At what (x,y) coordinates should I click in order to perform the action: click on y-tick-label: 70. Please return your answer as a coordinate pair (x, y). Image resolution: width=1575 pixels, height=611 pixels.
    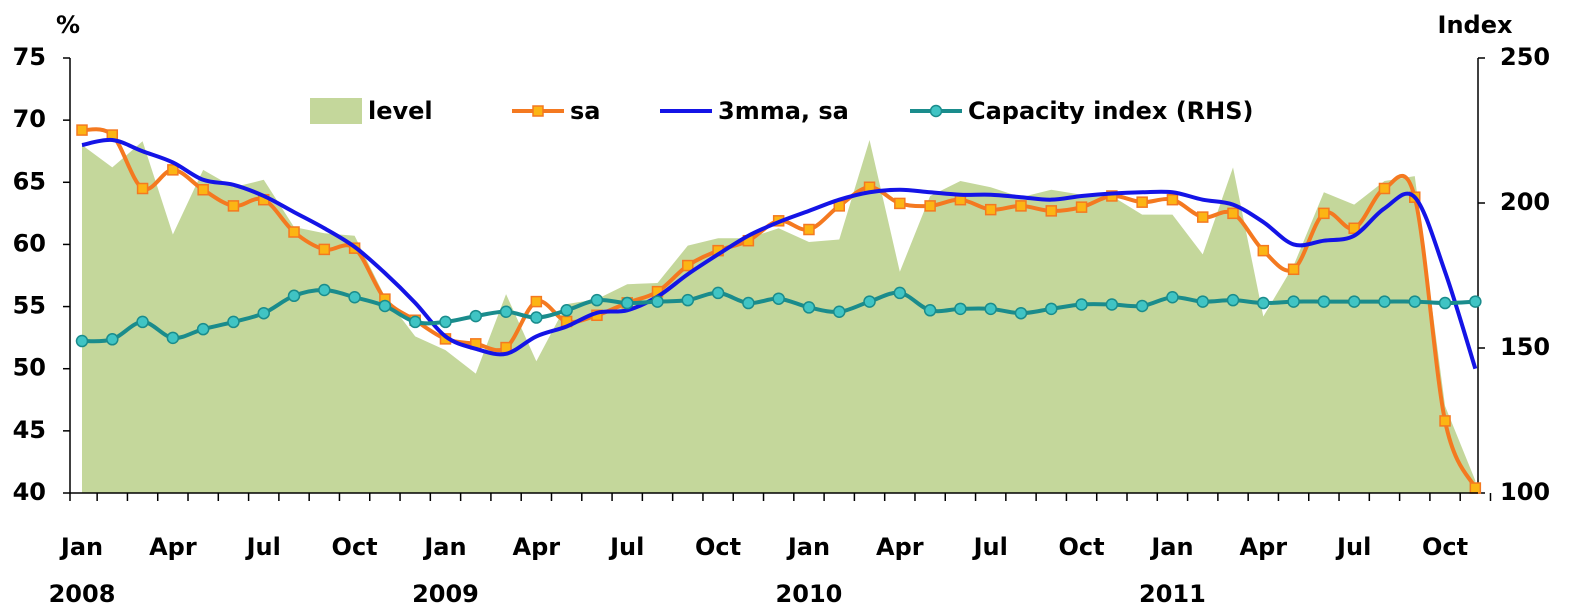
    Looking at the image, I should click on (29, 119).